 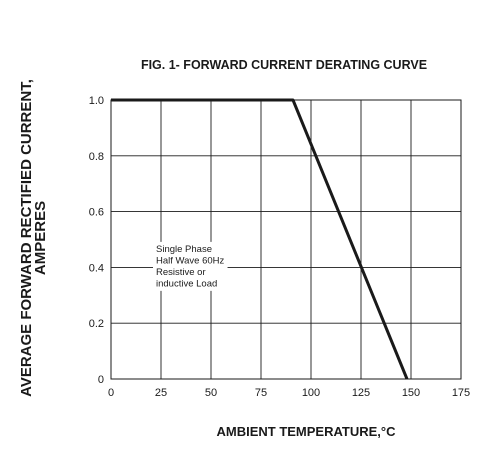 What do you see at coordinates (361, 393) in the screenshot?
I see `x-tick-label: 125` at bounding box center [361, 393].